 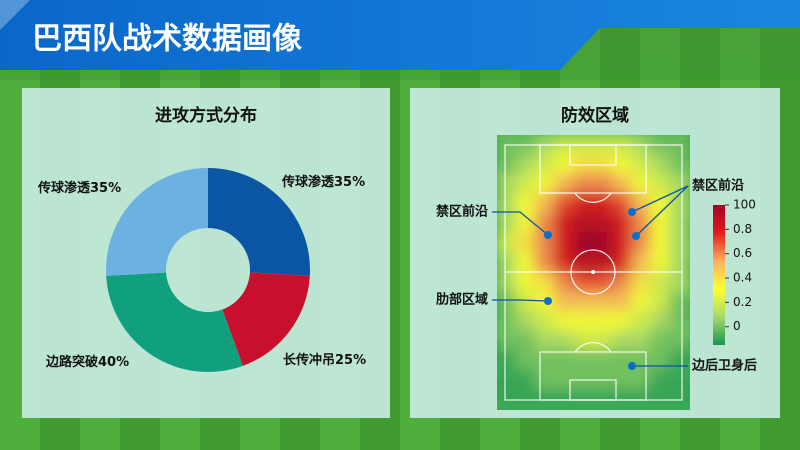 What do you see at coordinates (724, 366) in the screenshot?
I see `annotation: 边后卫身后` at bounding box center [724, 366].